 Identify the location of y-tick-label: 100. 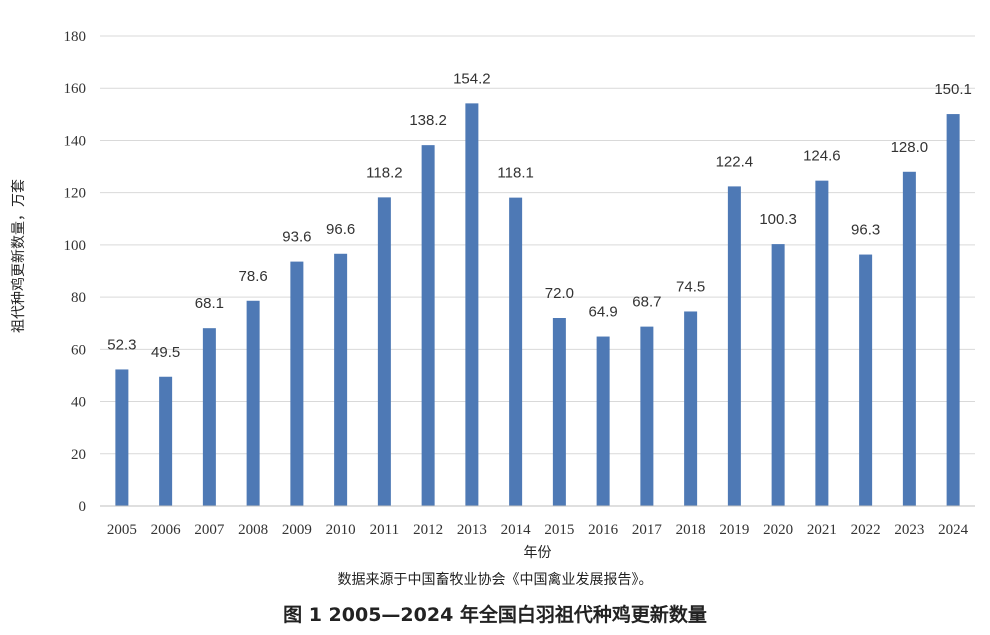
(75, 246).